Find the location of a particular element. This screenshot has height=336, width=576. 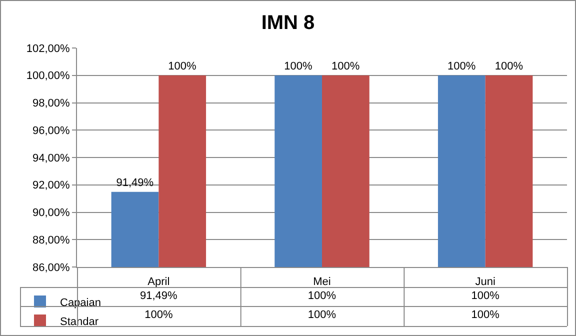

y-tick-label: 90,00% is located at coordinates (51, 213).